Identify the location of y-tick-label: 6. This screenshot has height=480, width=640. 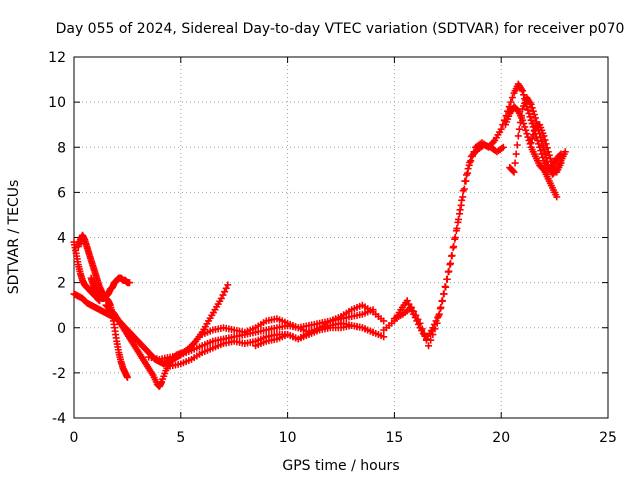
(61, 193).